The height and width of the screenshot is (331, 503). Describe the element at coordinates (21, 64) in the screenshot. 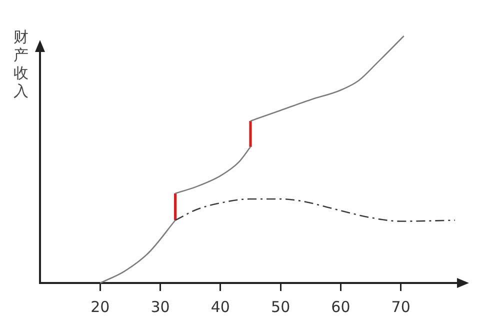

I see `y-axis-title: 财产收入` at that location.